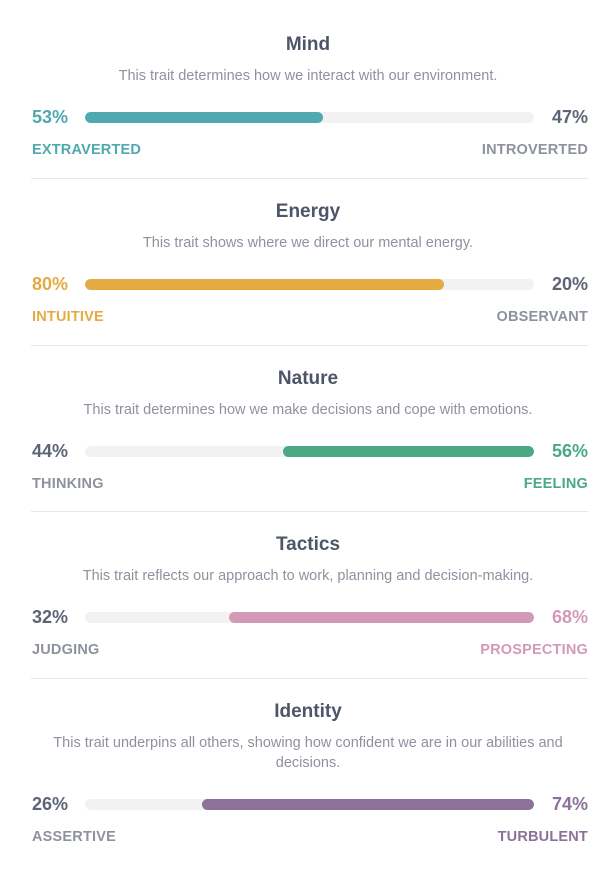  What do you see at coordinates (308, 44) in the screenshot?
I see `trait-title: Mind` at bounding box center [308, 44].